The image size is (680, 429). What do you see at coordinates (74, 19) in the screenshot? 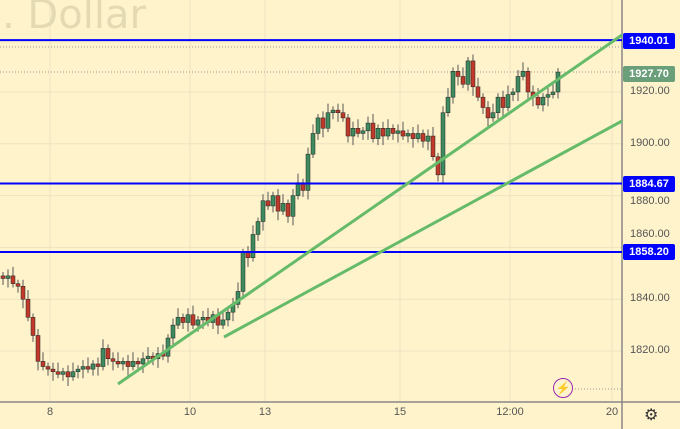
I see `symbol-watermark: . Dollar` at bounding box center [74, 19].